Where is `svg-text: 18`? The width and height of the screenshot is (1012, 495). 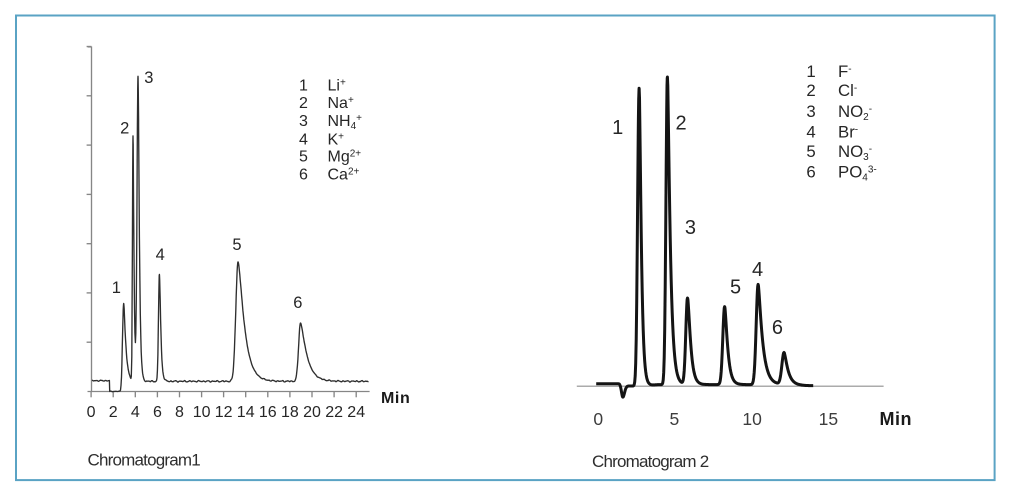 svg-text: 18 is located at coordinates (290, 412).